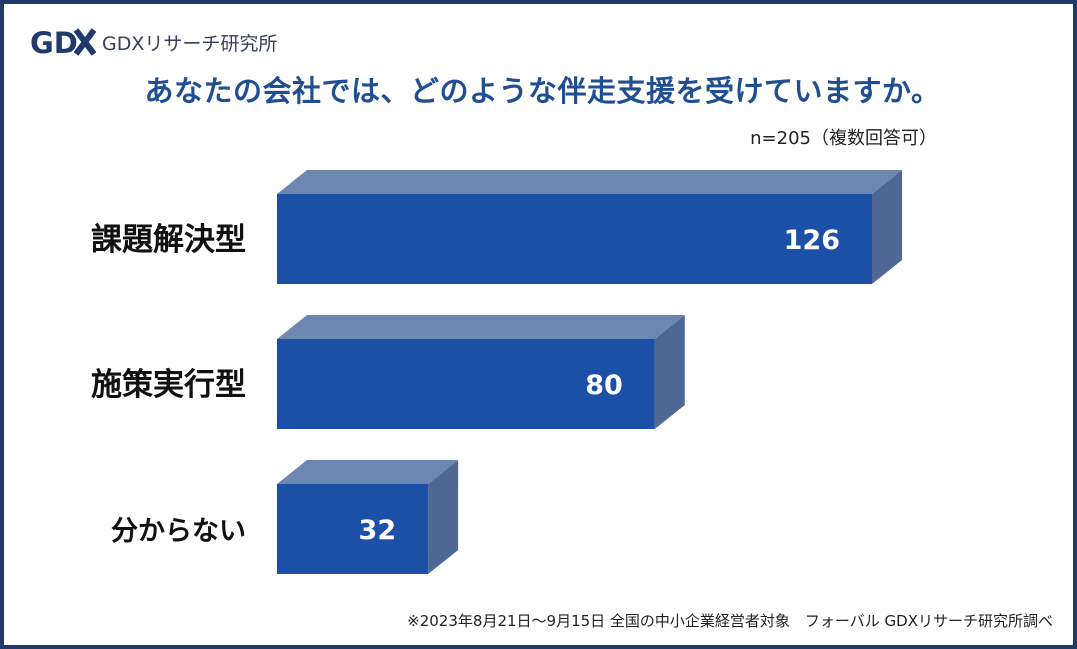 Image resolution: width=1077 pixels, height=649 pixels. I want to click on gdx-logo-icon: GD, so click(63, 42).